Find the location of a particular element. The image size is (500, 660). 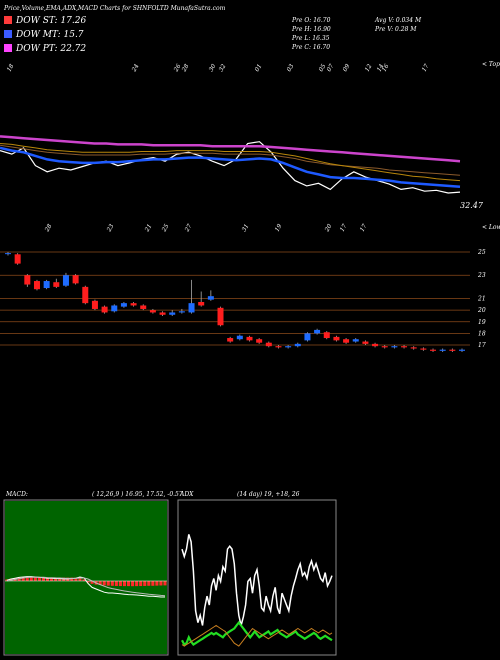

date-label-top: 01 is located at coordinates (259, 68).